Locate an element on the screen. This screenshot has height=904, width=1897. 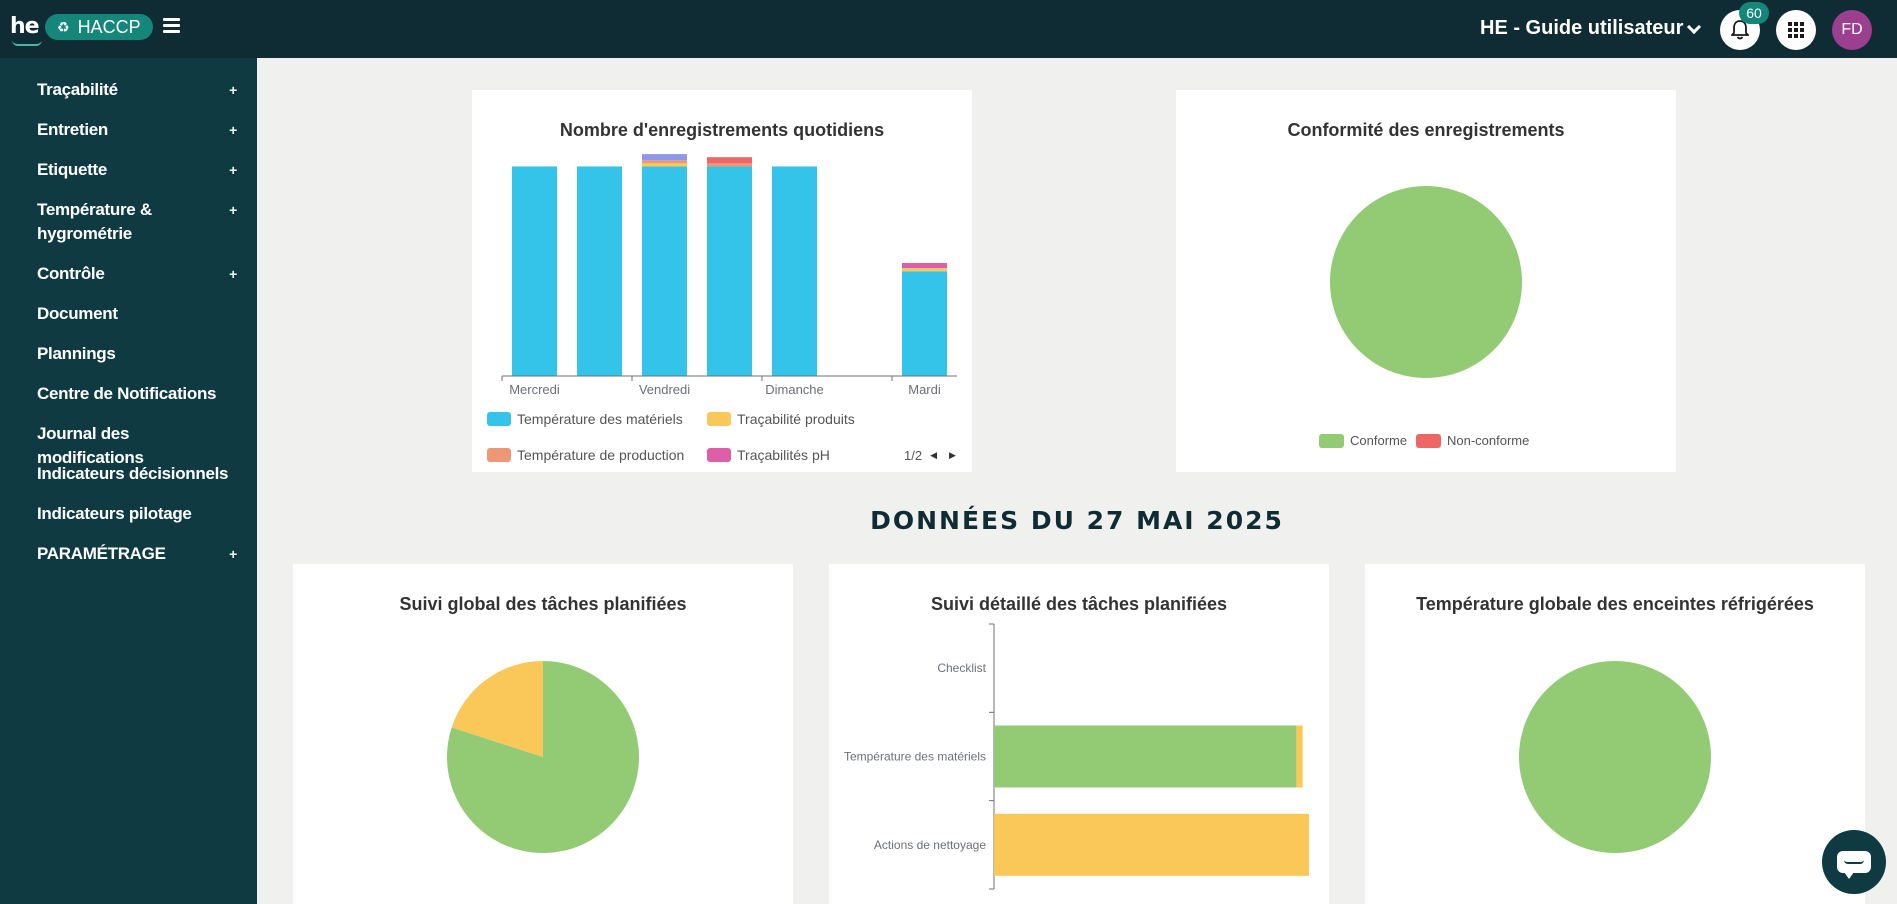
sidebar-item-label: Journal des modifications is located at coordinates (90, 445).